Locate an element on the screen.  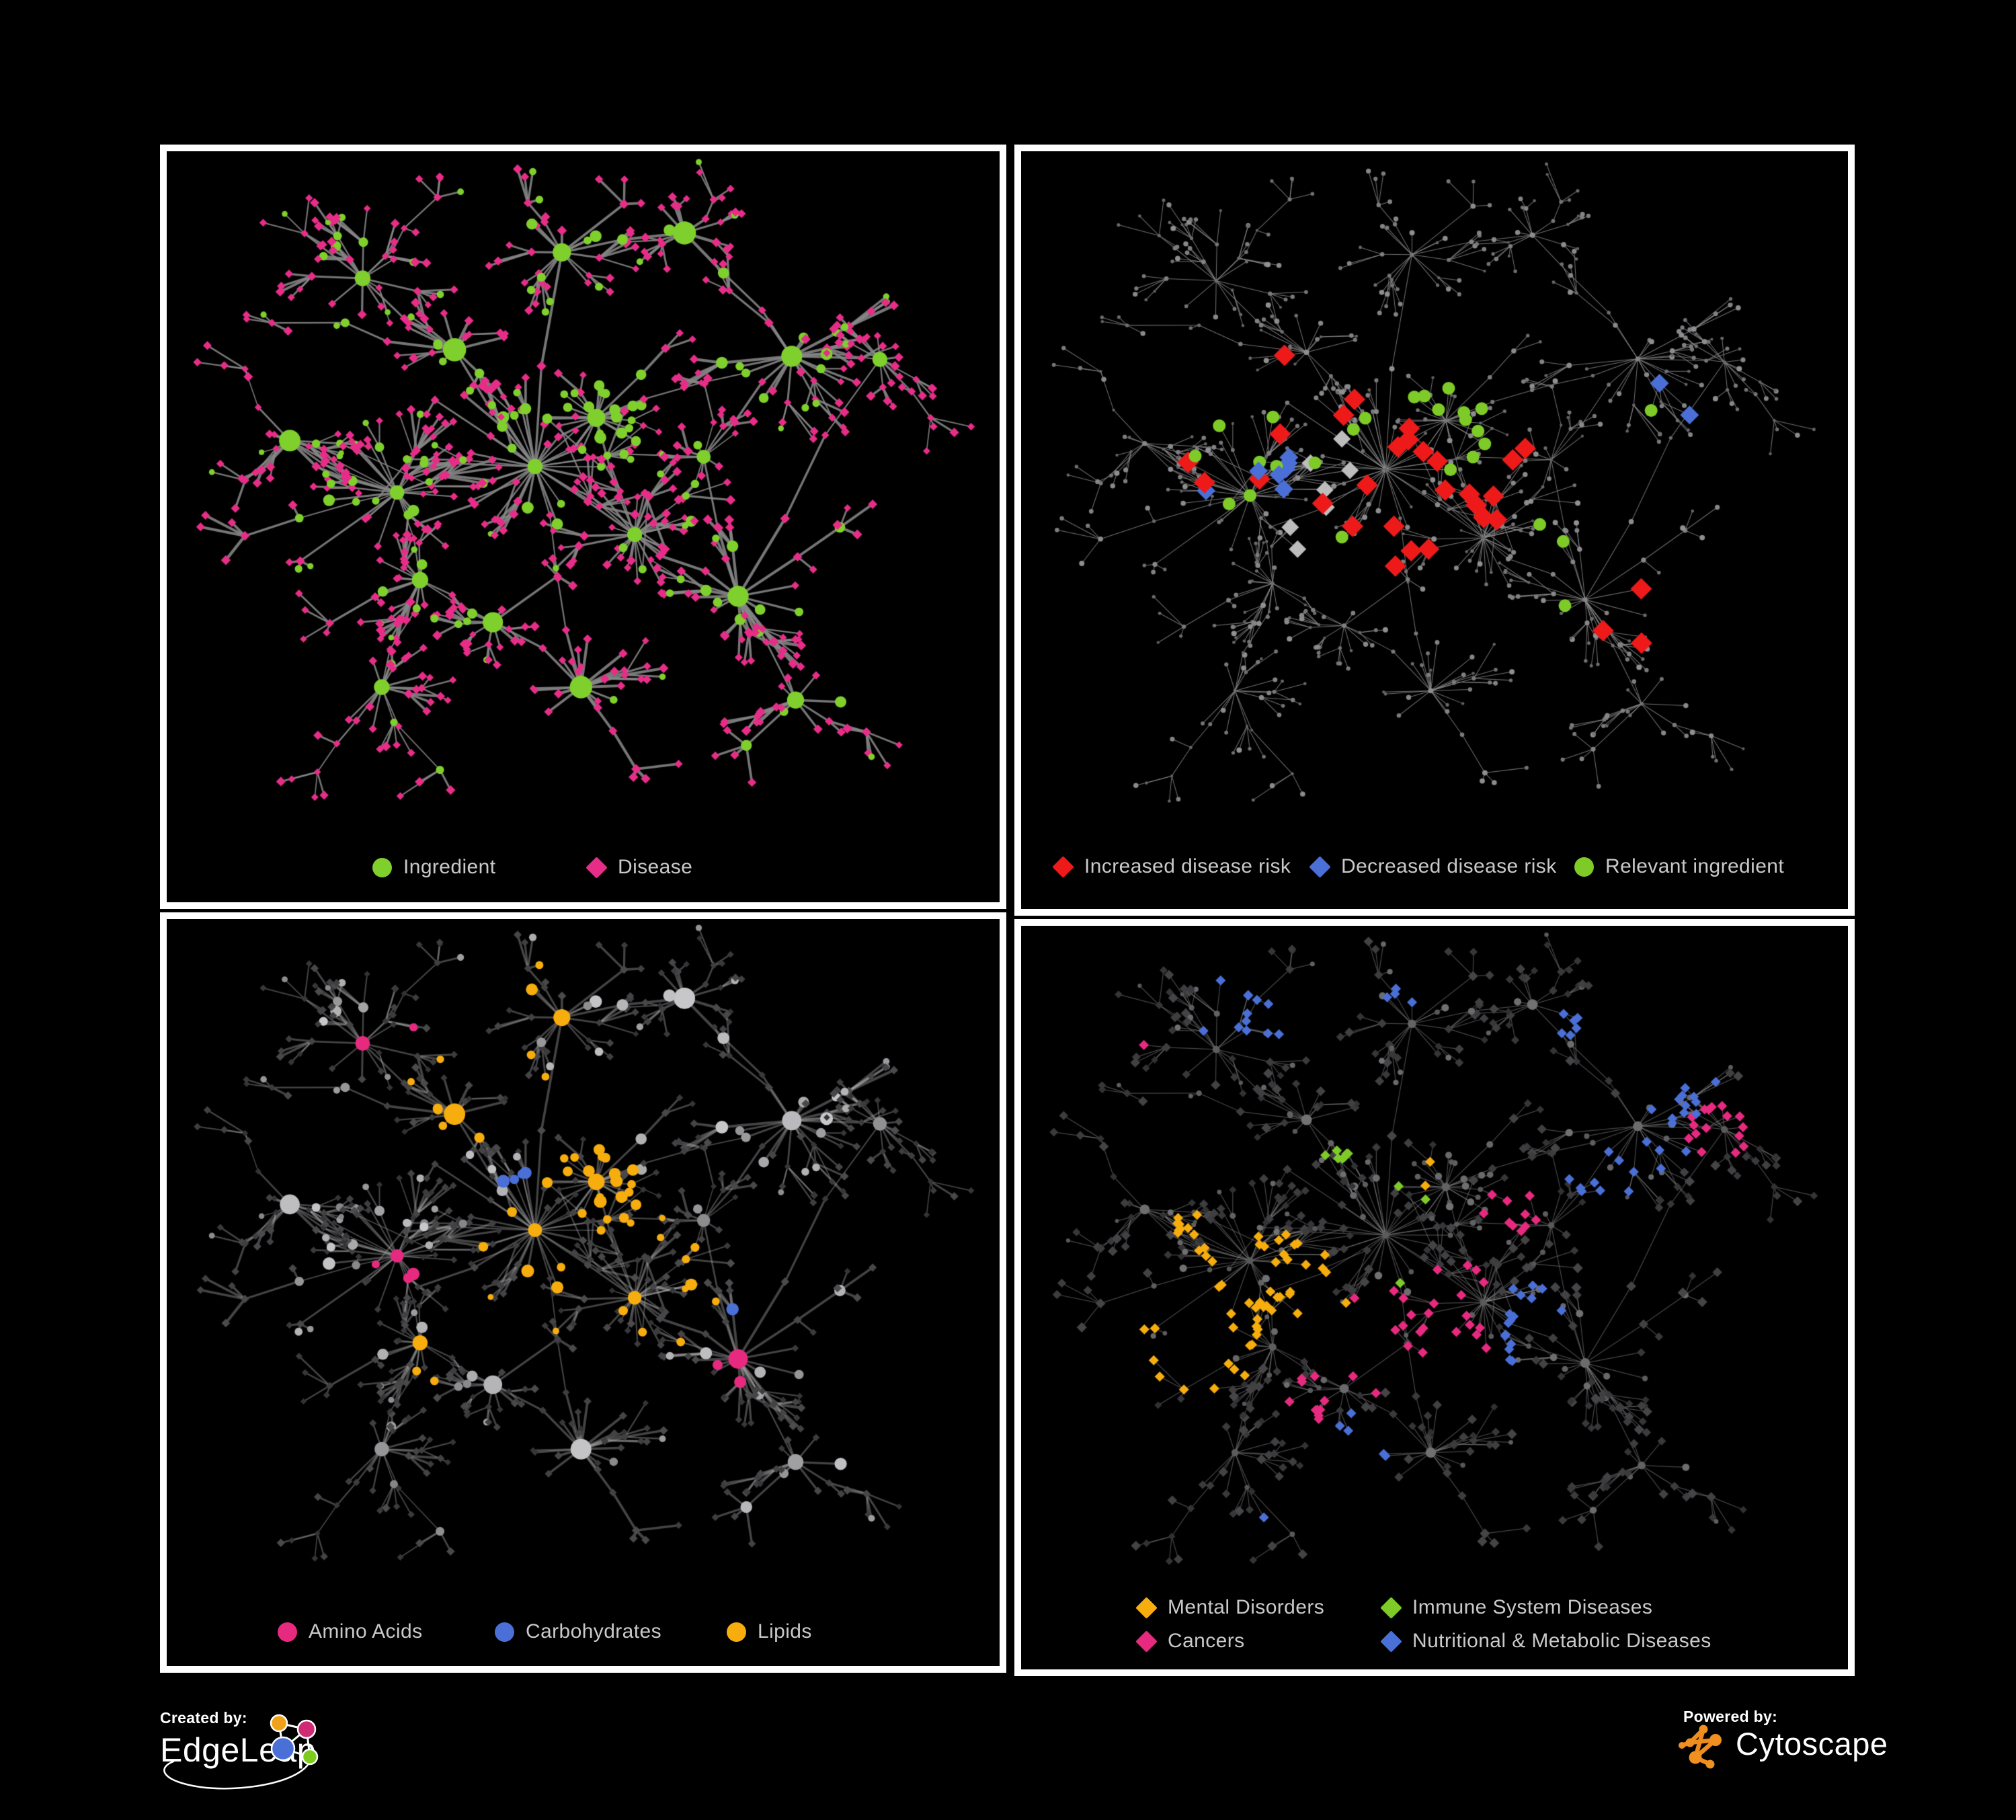
nutritional-diseases-diamond-icon is located at coordinates (1391, 1641).